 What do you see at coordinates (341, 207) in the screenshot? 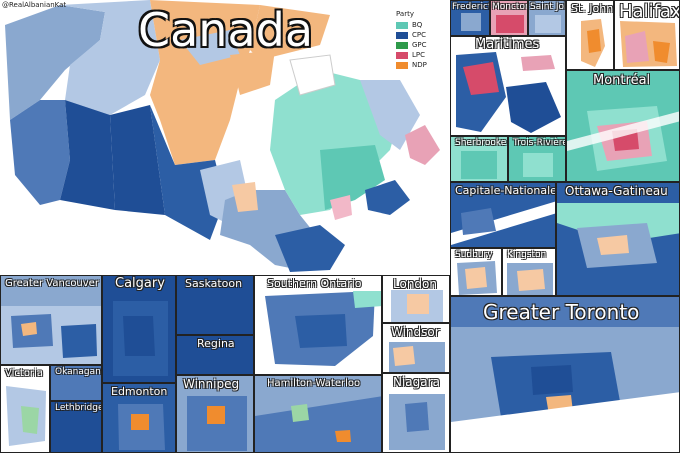
I see `region-quebec-lpc` at bounding box center [341, 207].